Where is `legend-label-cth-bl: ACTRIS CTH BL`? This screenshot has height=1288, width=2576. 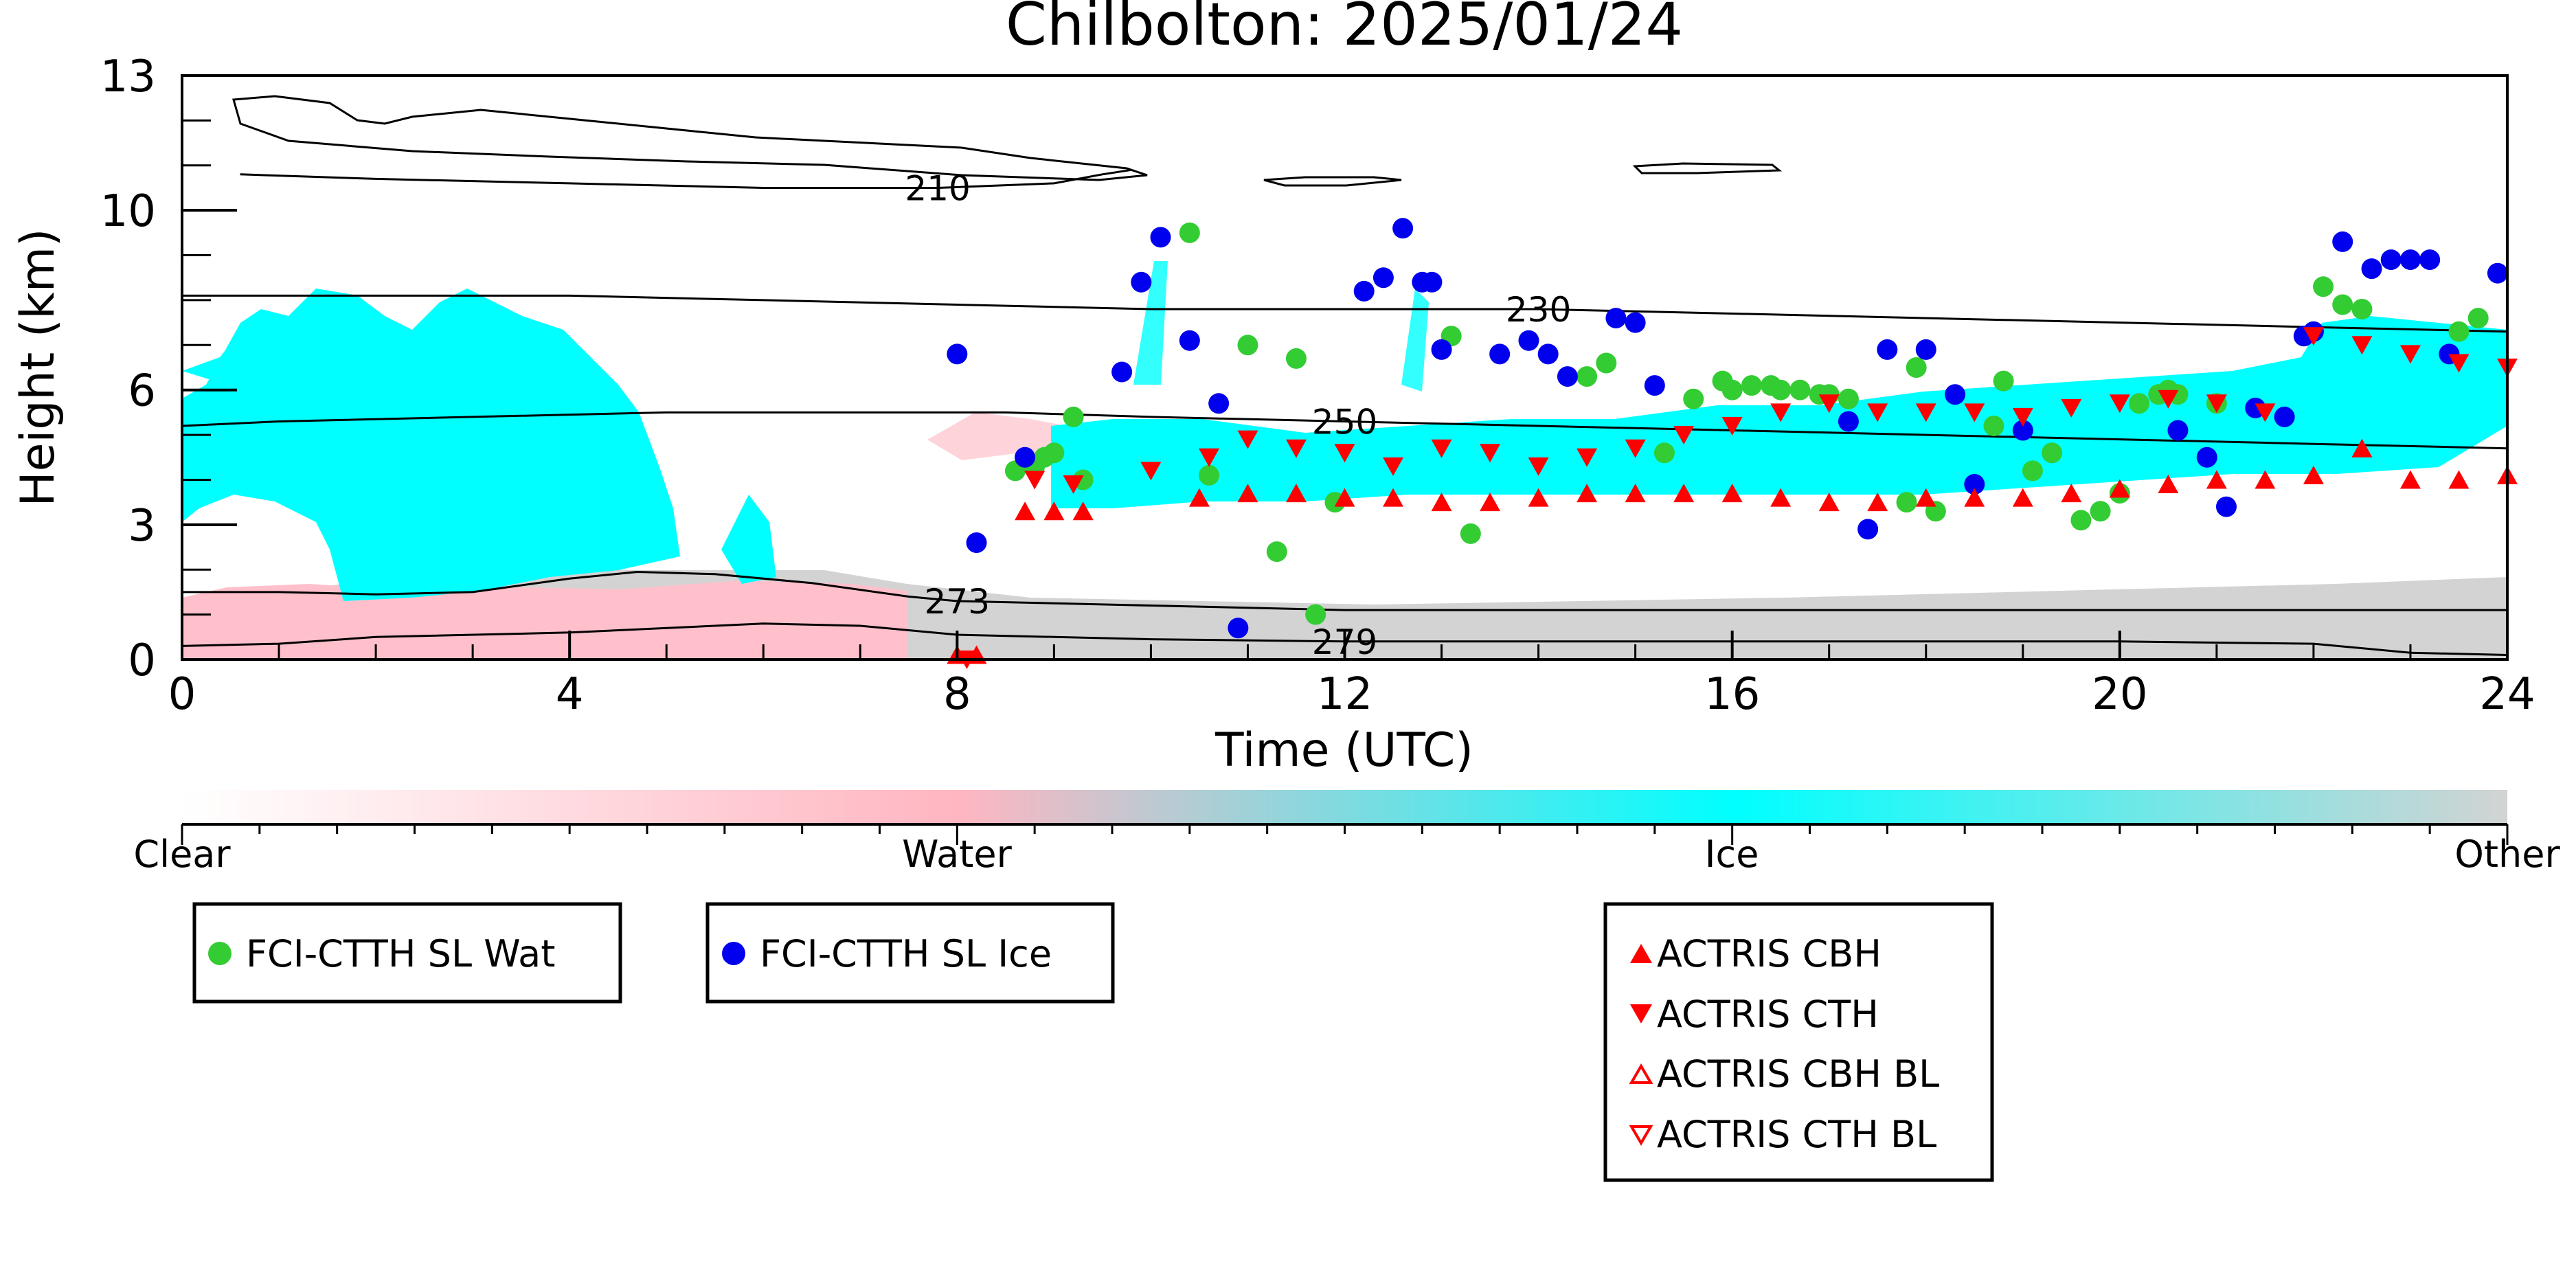
legend-label-cth-bl: ACTRIS CTH BL is located at coordinates (1796, 1134).